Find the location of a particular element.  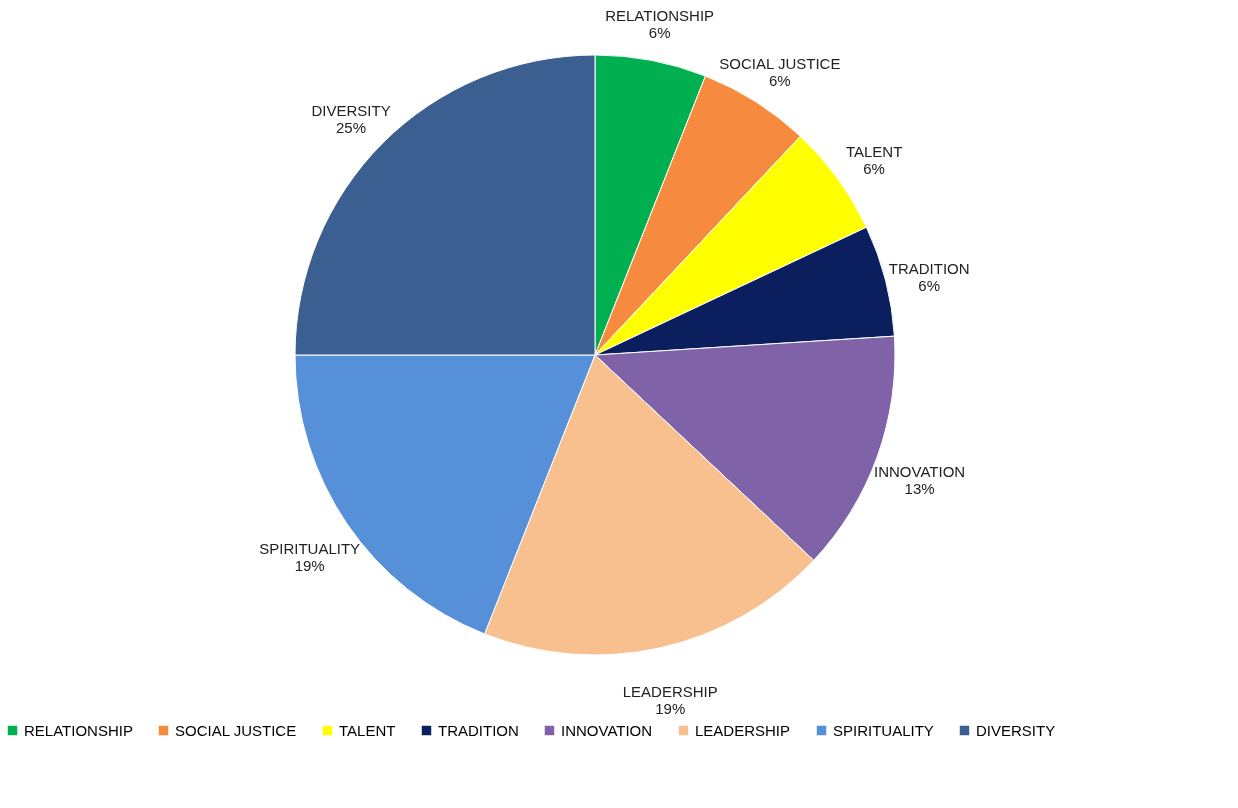

slice-label: TALENT is located at coordinates (874, 152).